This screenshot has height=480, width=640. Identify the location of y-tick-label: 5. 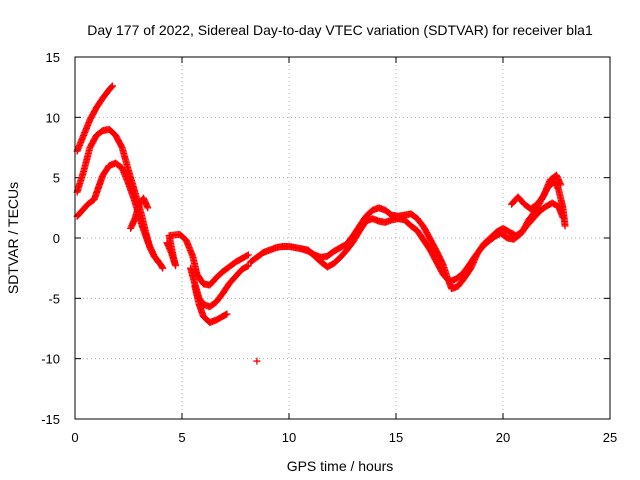
(56, 178).